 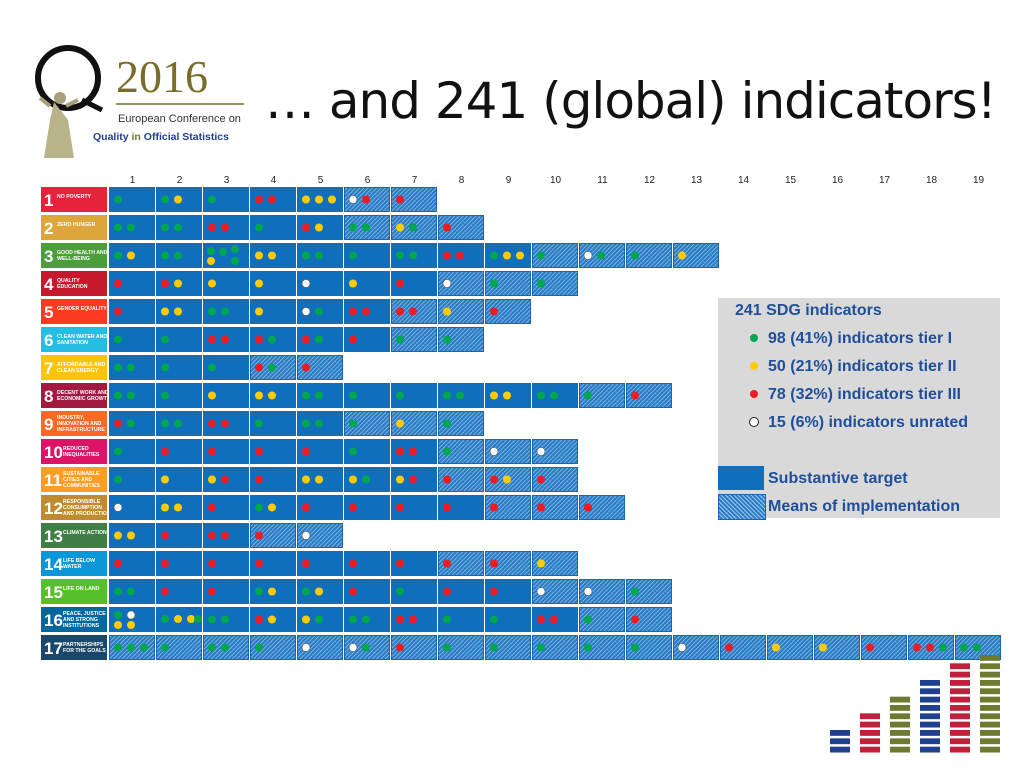 I want to click on target-number-header: 12, so click(x=650, y=180).